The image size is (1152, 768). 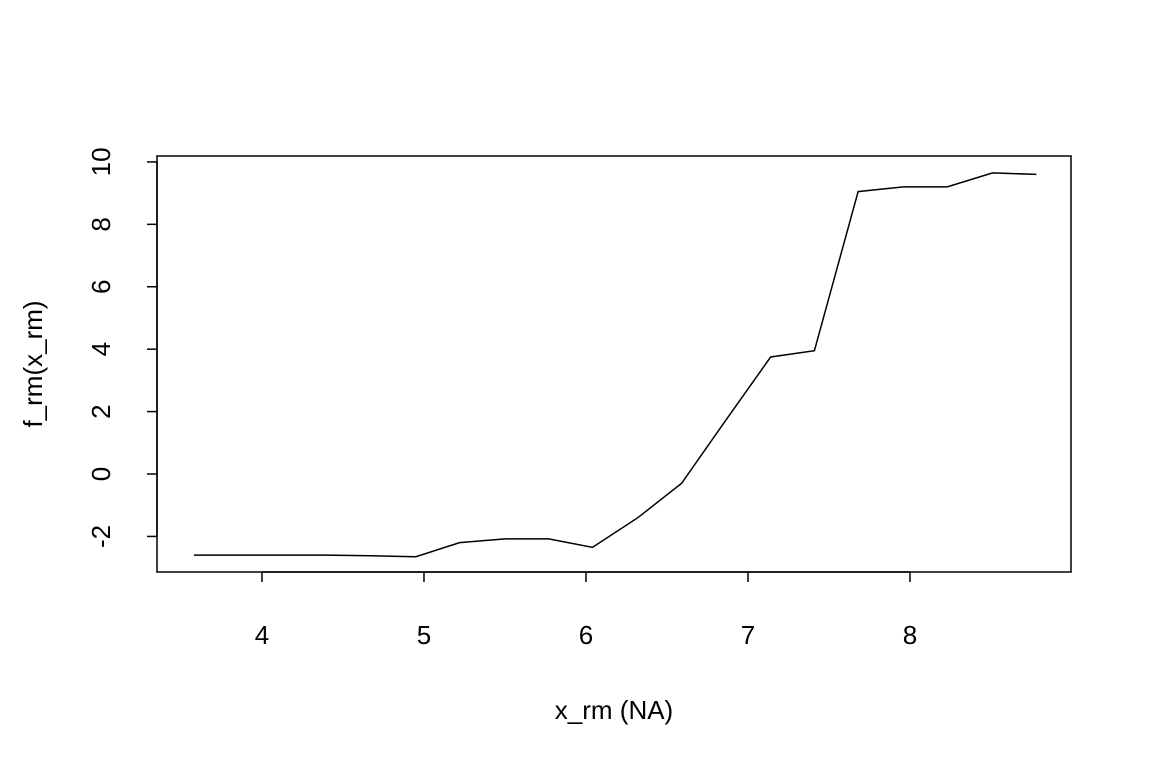 What do you see at coordinates (424, 635) in the screenshot?
I see `x-tick-label: 5` at bounding box center [424, 635].